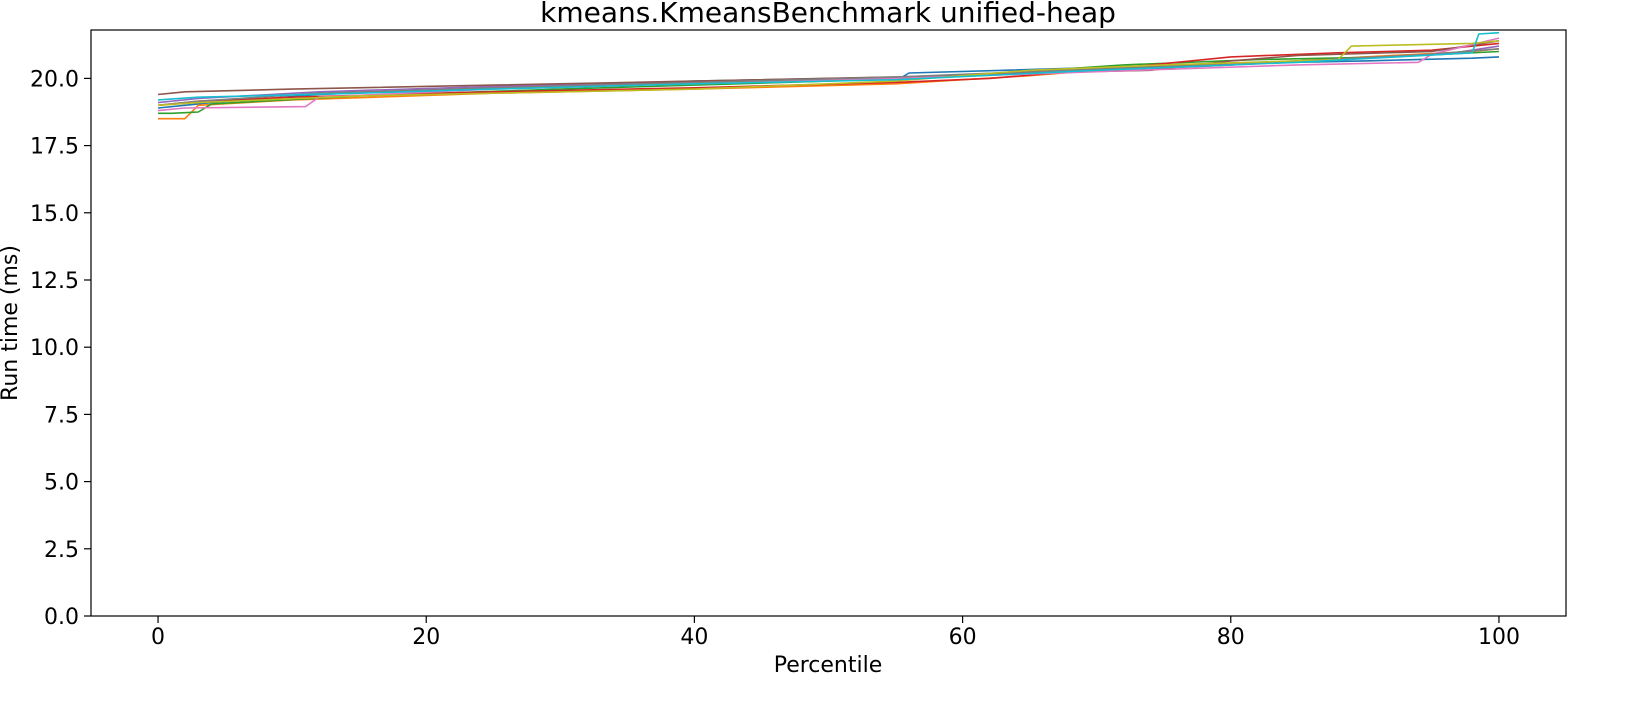 This screenshot has width=1648, height=710. I want to click on y-tick-label: 2.5, so click(61, 550).